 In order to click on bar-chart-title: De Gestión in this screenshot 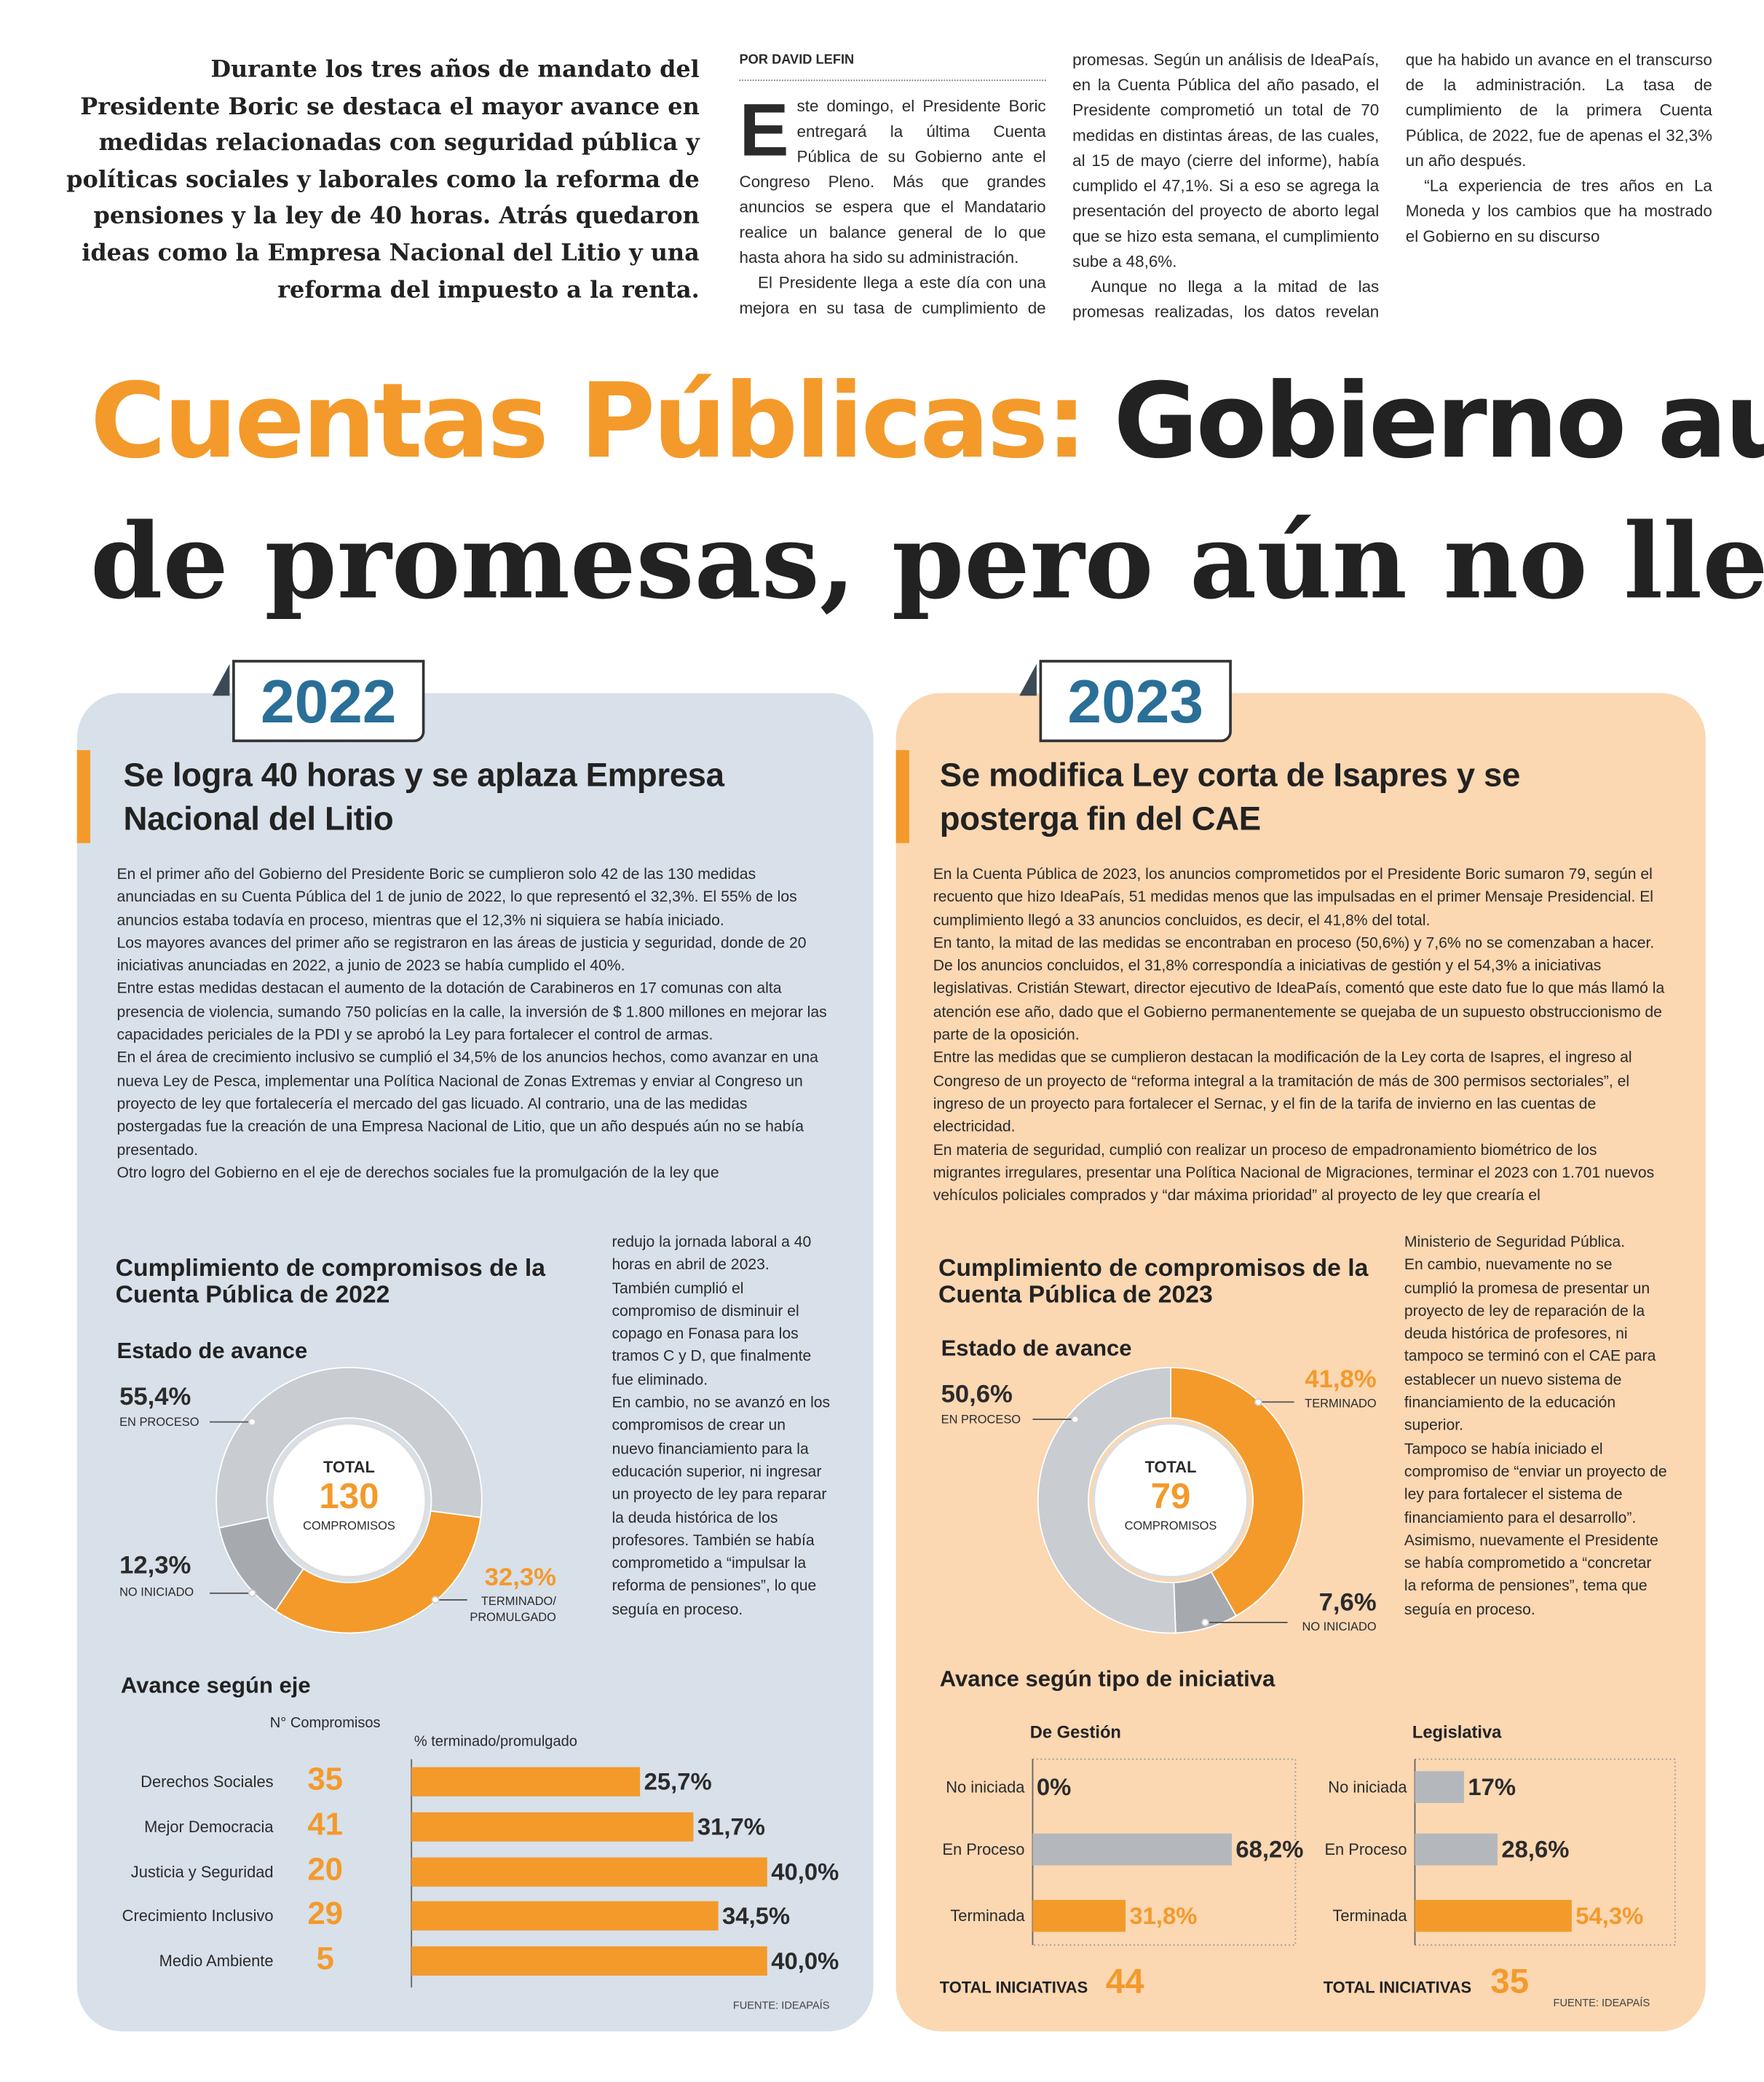, I will do `click(1075, 1732)`.